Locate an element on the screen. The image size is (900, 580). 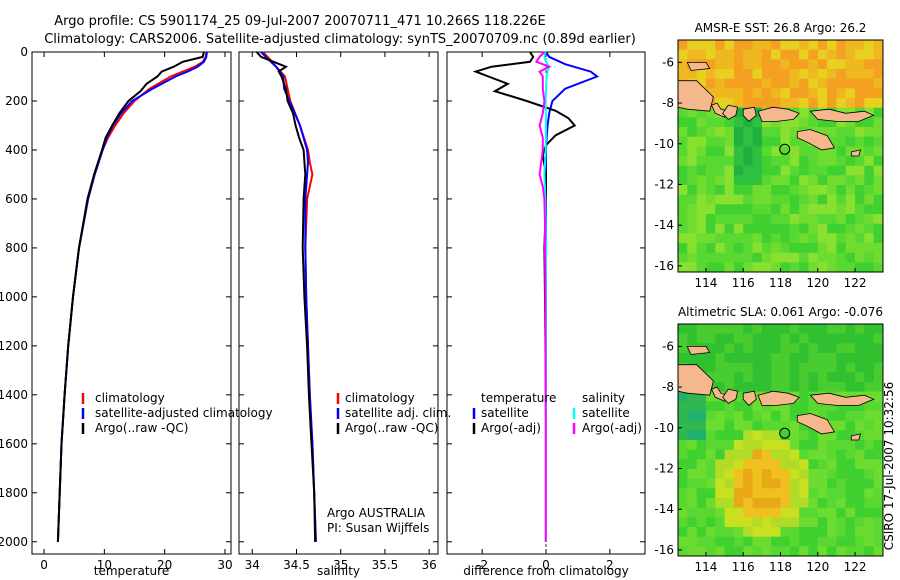
x-tick-label: 30 is located at coordinates (224, 565).